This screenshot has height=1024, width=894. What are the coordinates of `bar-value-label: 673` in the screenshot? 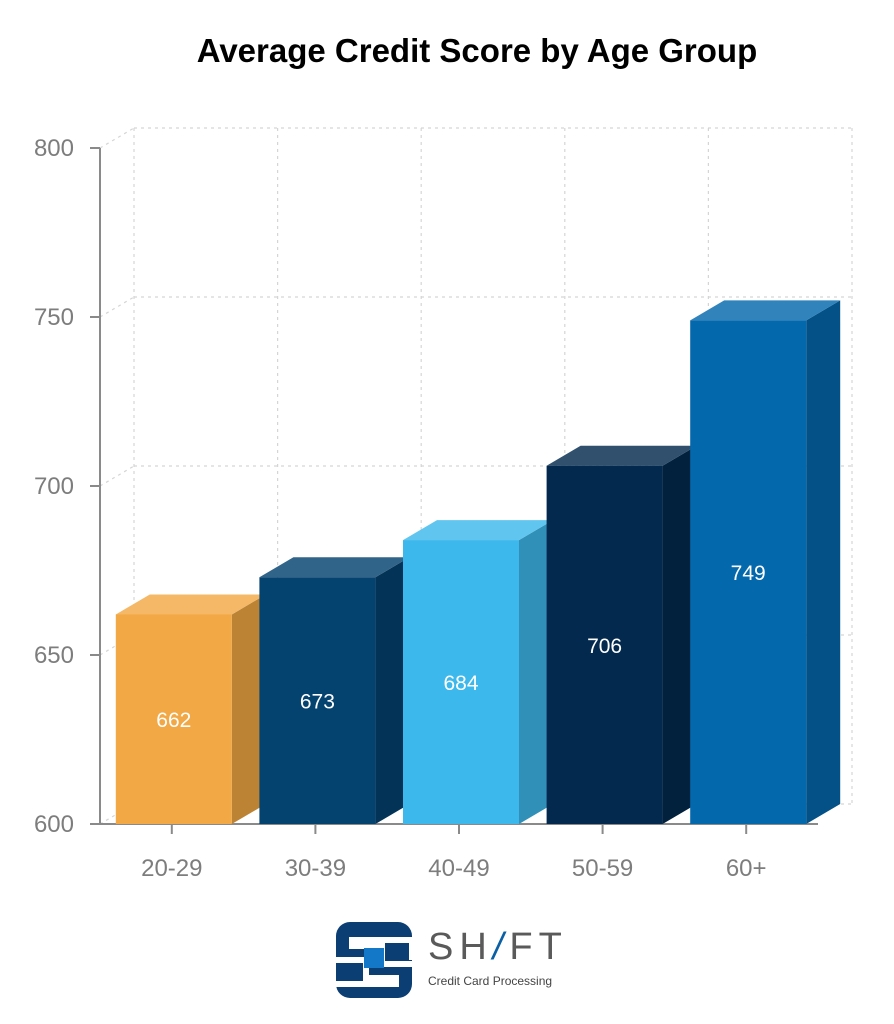 It's located at (317, 702).